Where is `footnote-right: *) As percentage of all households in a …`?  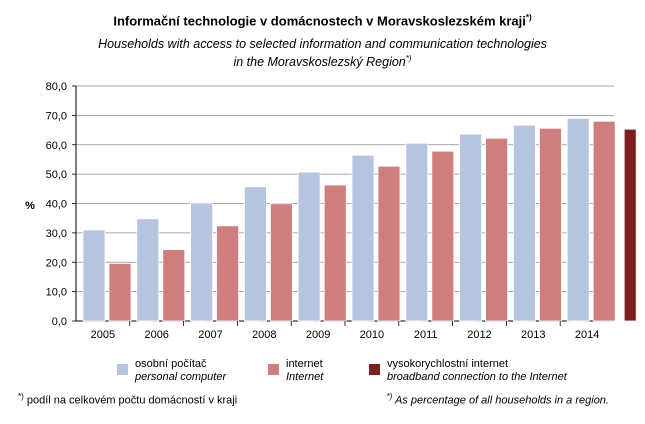 footnote-right: *) As percentage of all households in a … is located at coordinates (498, 399).